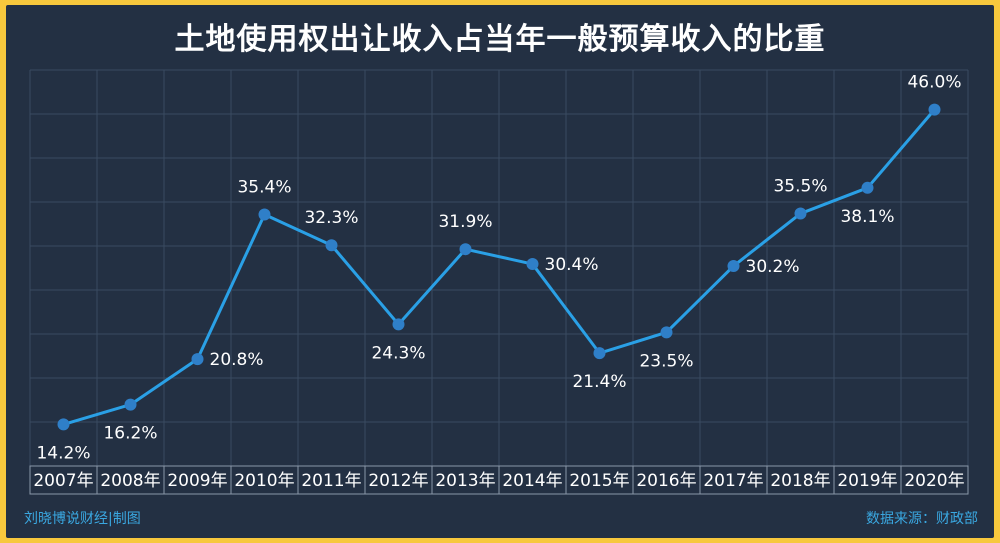 This screenshot has height=543, width=1000. Describe the element at coordinates (733, 481) in the screenshot. I see `x-tick-label: 2017年` at that location.